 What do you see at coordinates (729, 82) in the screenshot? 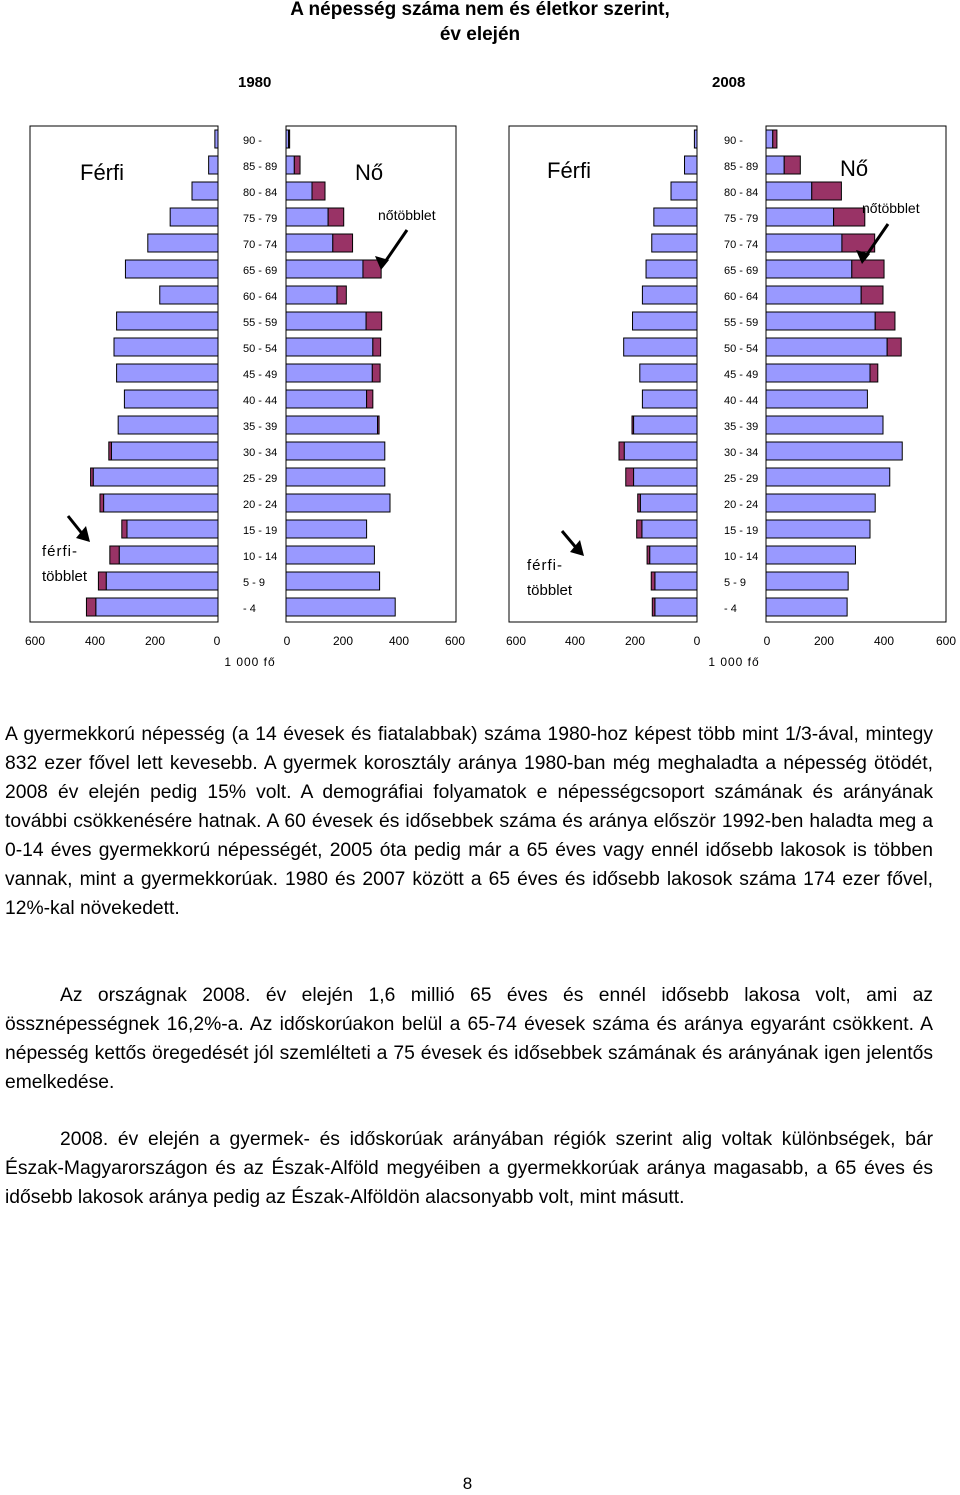
I see `year-label-2008: 2008` at bounding box center [729, 82].